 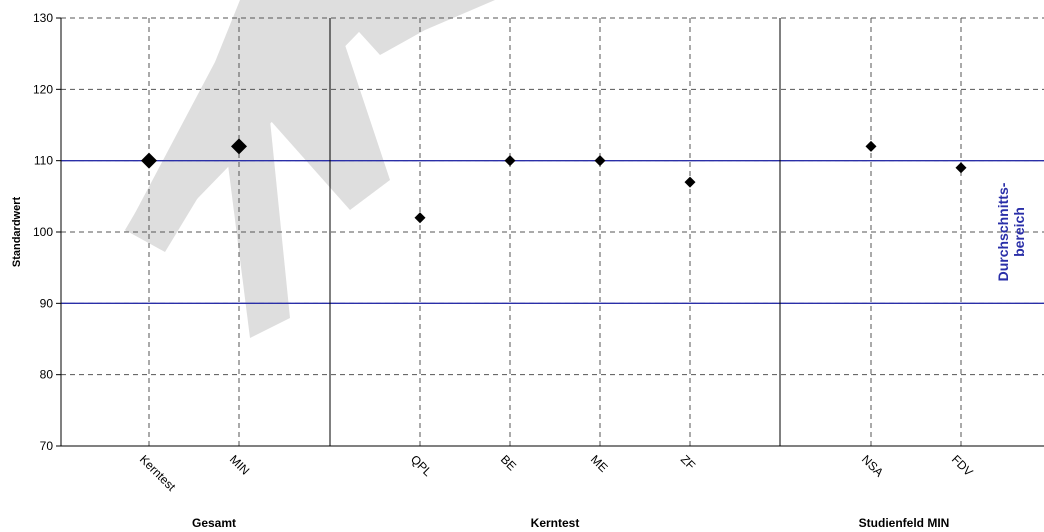 What do you see at coordinates (554, 181) in the screenshot?
I see `data-points` at bounding box center [554, 181].